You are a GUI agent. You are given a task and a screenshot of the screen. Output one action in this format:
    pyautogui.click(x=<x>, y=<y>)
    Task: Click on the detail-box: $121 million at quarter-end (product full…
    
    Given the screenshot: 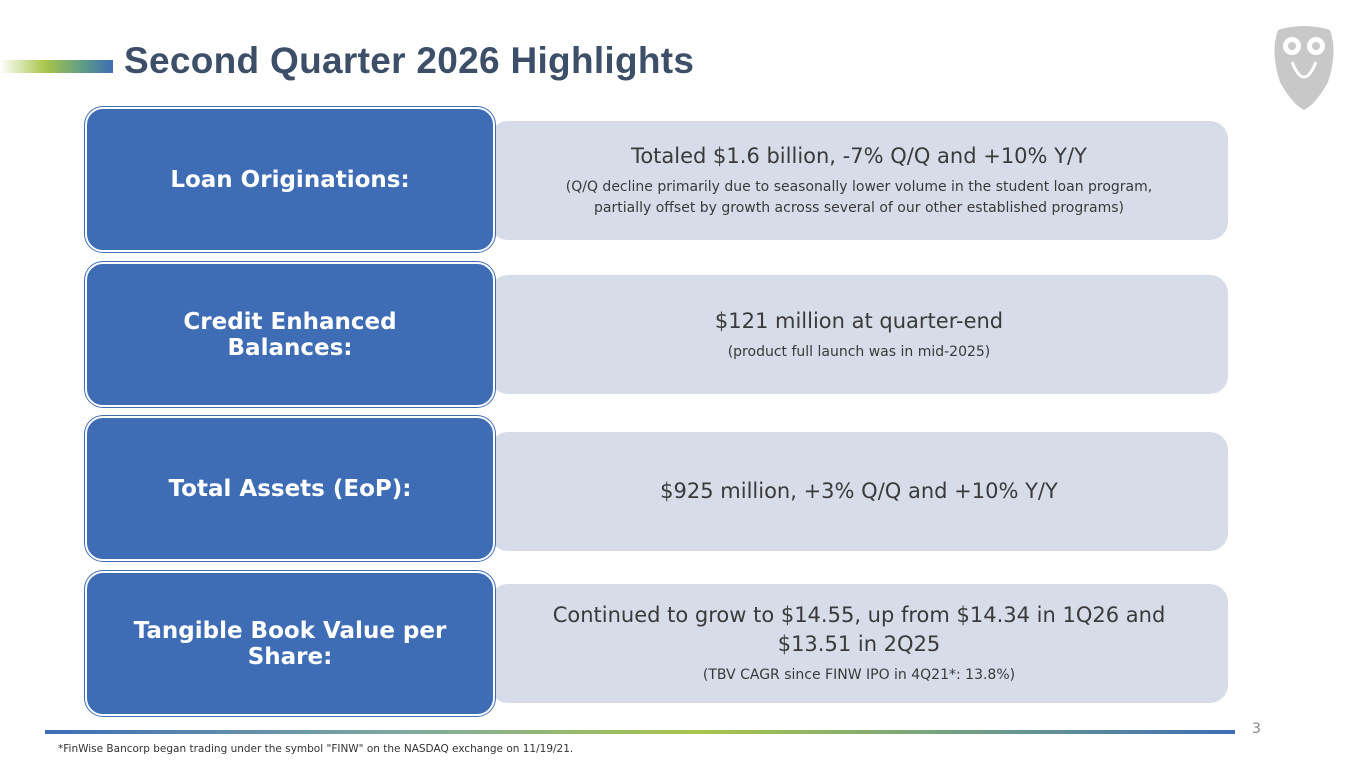 What is the action you would take?
    pyautogui.click(x=859, y=334)
    